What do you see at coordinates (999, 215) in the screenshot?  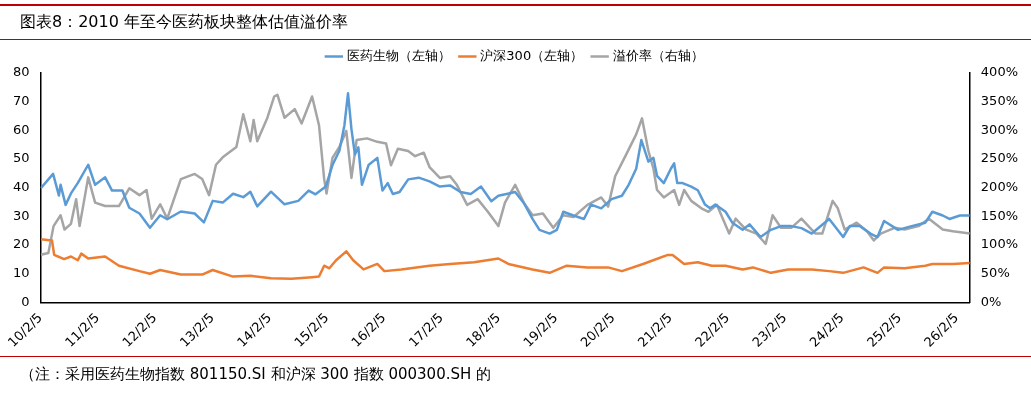 I see `y2-tick-label: 150%` at bounding box center [999, 215].